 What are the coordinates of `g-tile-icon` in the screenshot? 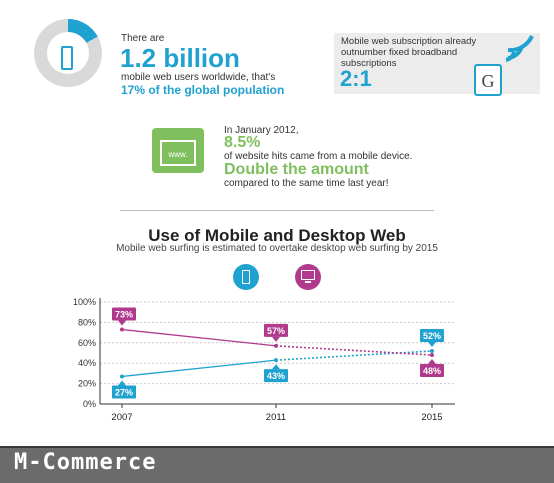 It's located at (488, 80).